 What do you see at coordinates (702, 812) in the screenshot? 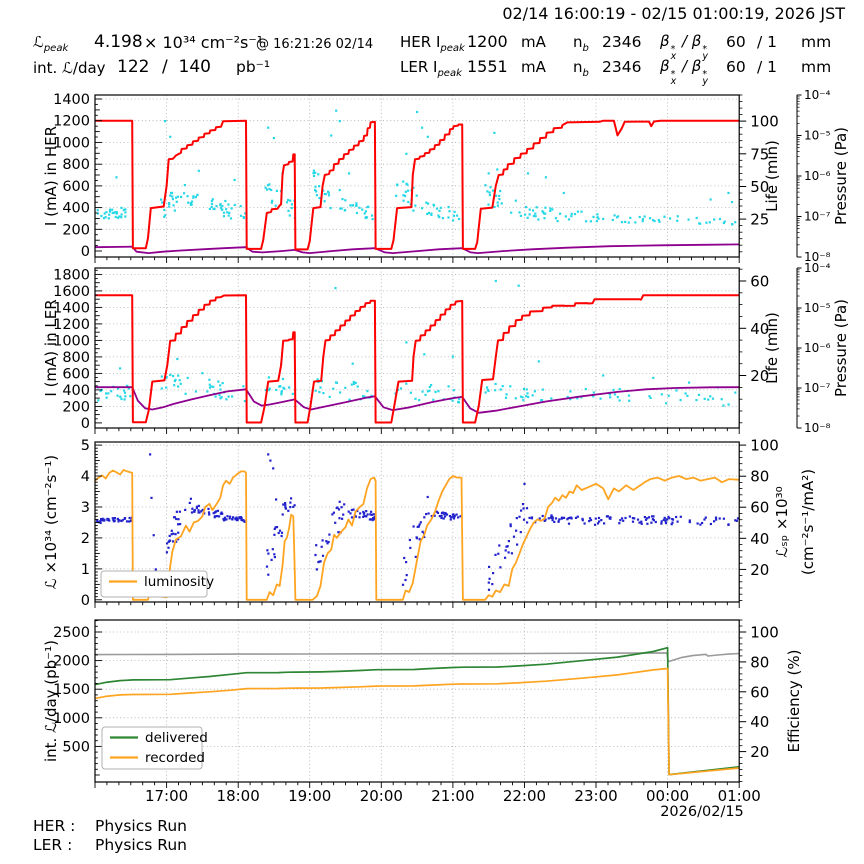
I see `date-label: 2026/02/15` at bounding box center [702, 812].